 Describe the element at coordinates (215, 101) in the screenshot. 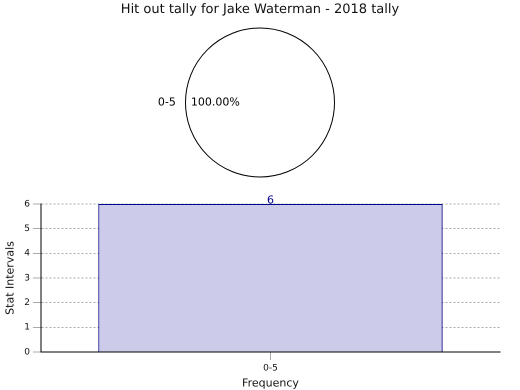

I see `data-label: 100.00%` at that location.